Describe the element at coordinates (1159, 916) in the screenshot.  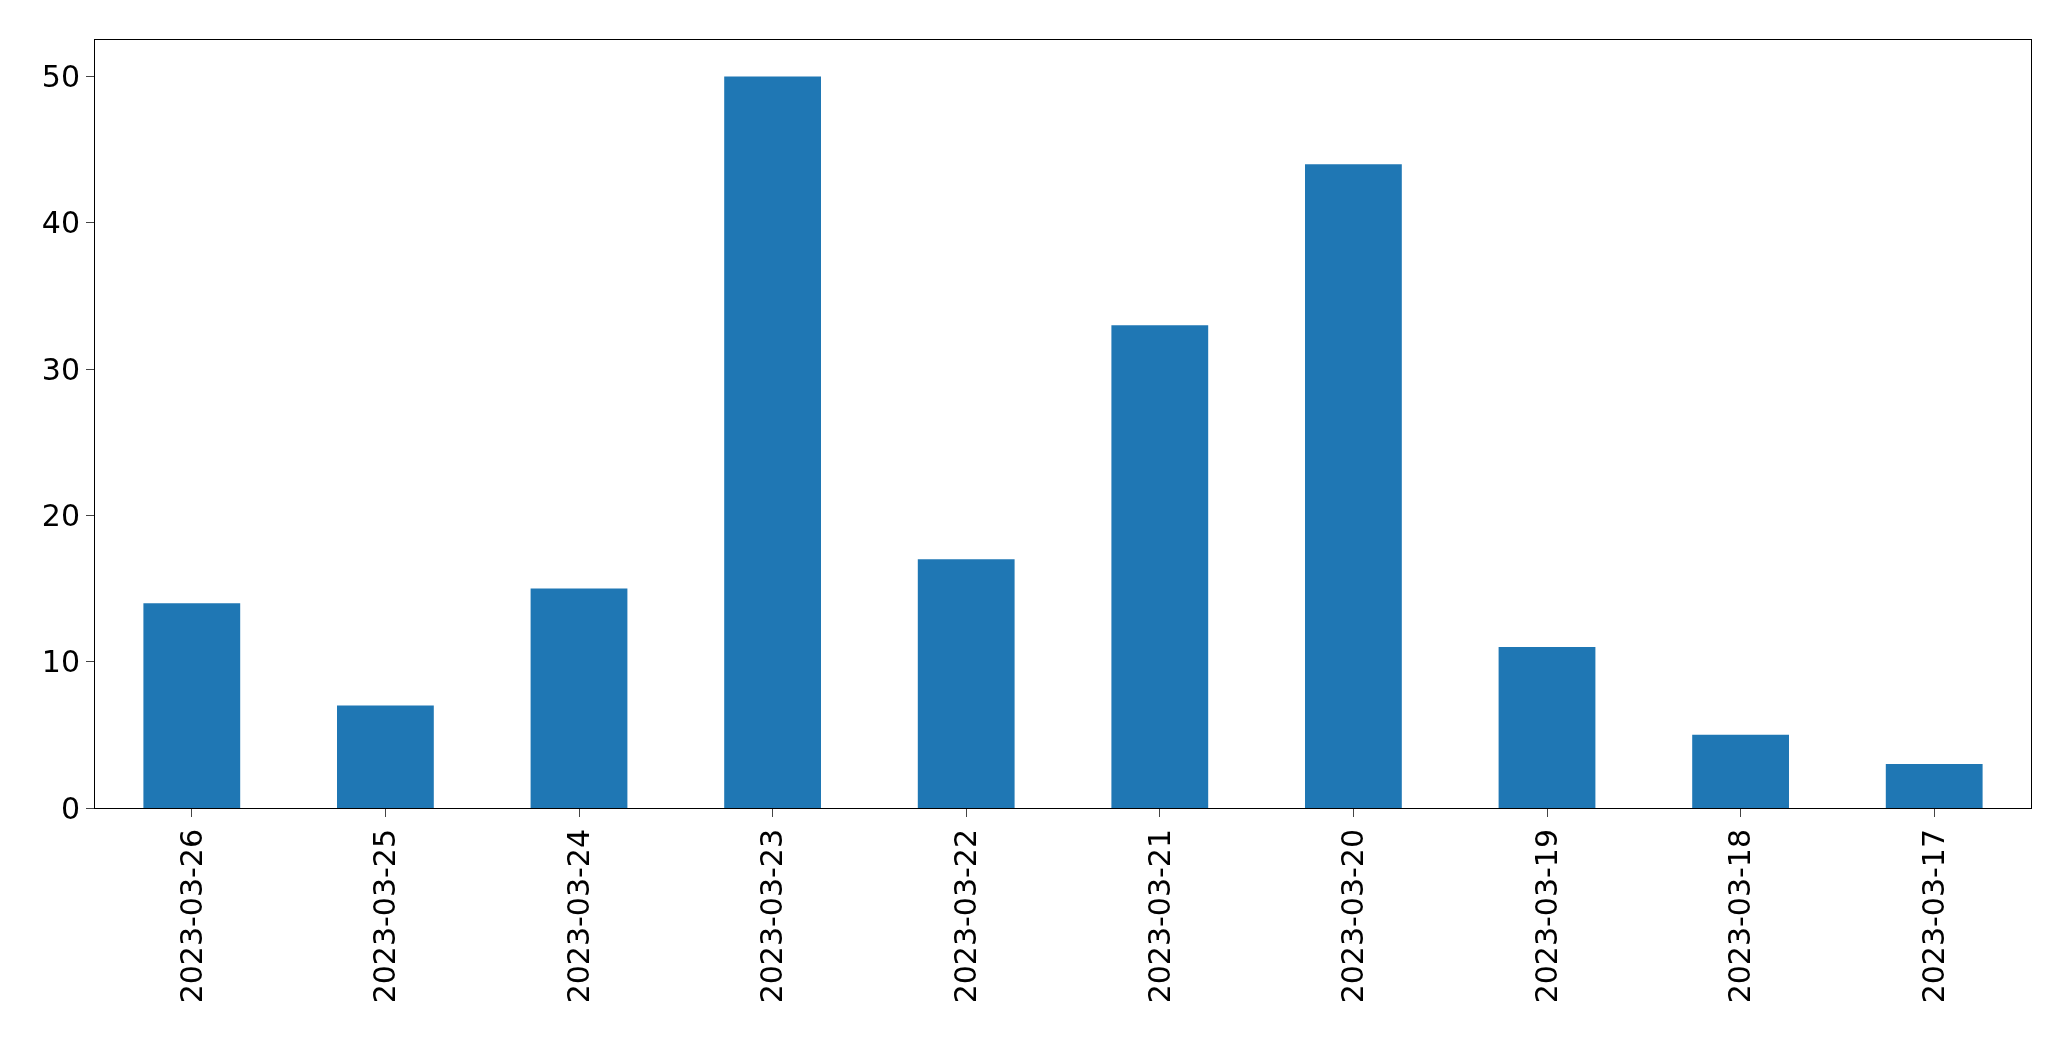
I see `x-tick-label: 2023-03-21` at that location.